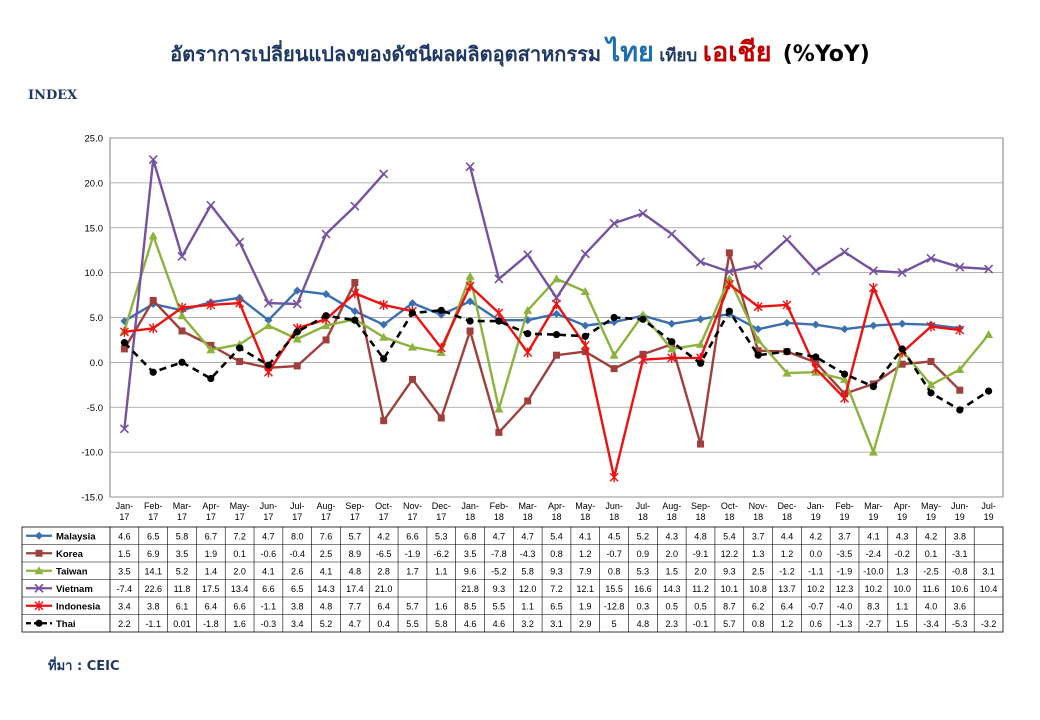  What do you see at coordinates (902, 589) in the screenshot?
I see `table-cell-value: 10.0` at bounding box center [902, 589].